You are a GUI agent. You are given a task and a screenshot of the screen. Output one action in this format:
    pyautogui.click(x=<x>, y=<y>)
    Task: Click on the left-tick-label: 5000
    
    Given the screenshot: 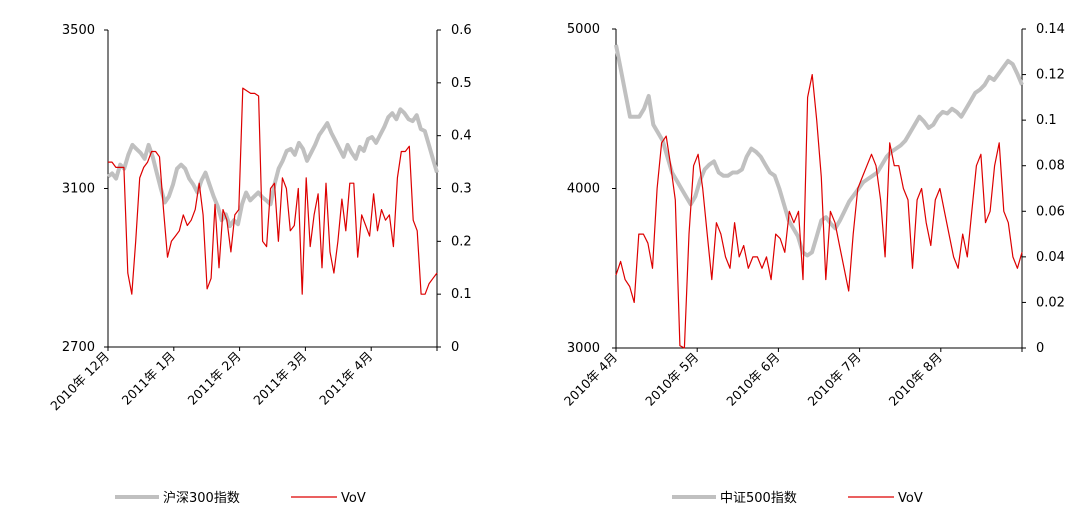 What is the action you would take?
    pyautogui.click(x=583, y=29)
    